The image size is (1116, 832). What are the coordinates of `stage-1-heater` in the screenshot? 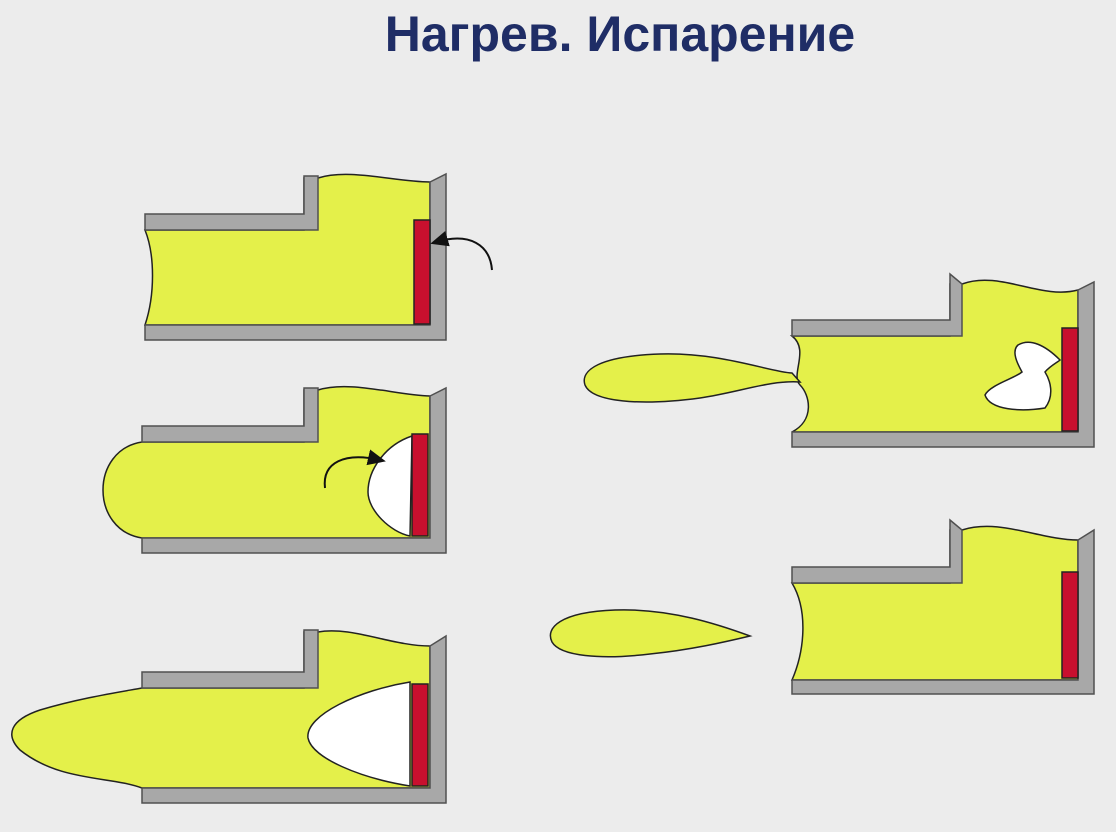 It's located at (422, 272).